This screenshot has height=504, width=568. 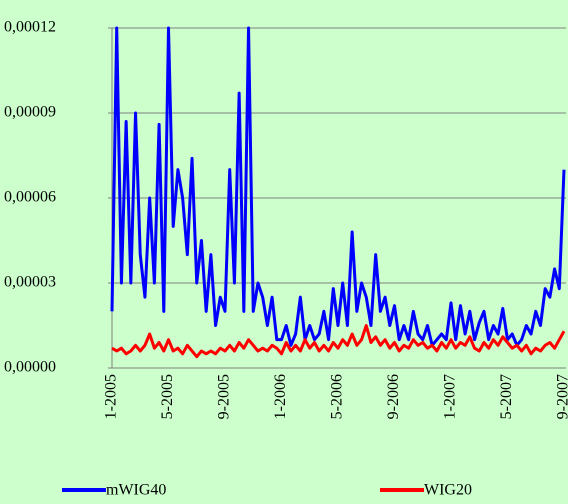 What do you see at coordinates (167, 396) in the screenshot?
I see `x-tick-label: 5-2005` at bounding box center [167, 396].